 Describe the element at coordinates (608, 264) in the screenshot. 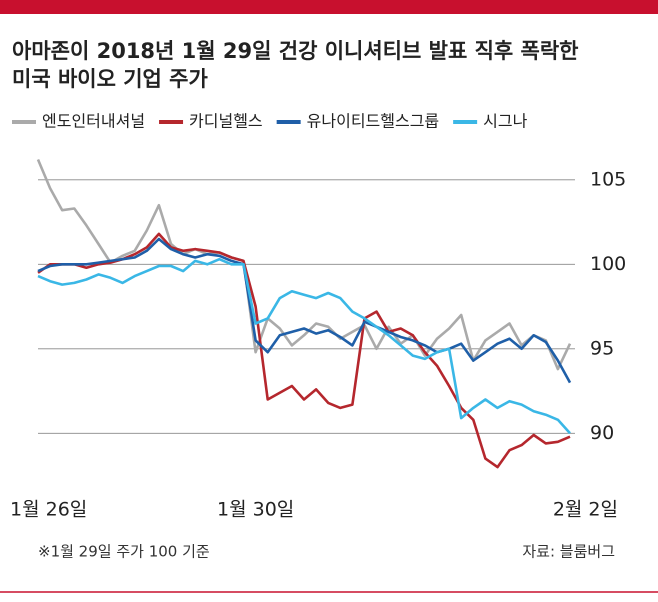

I see `y-tick-label: 100` at that location.